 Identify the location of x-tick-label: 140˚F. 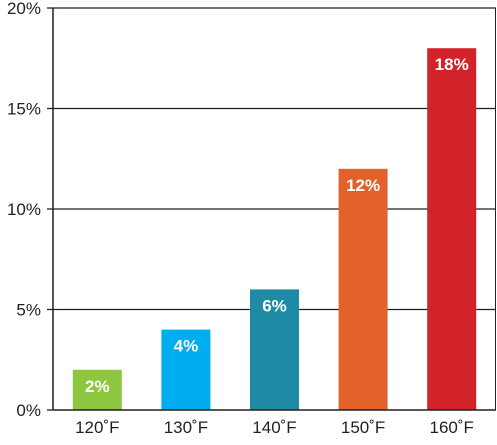
(274, 427).